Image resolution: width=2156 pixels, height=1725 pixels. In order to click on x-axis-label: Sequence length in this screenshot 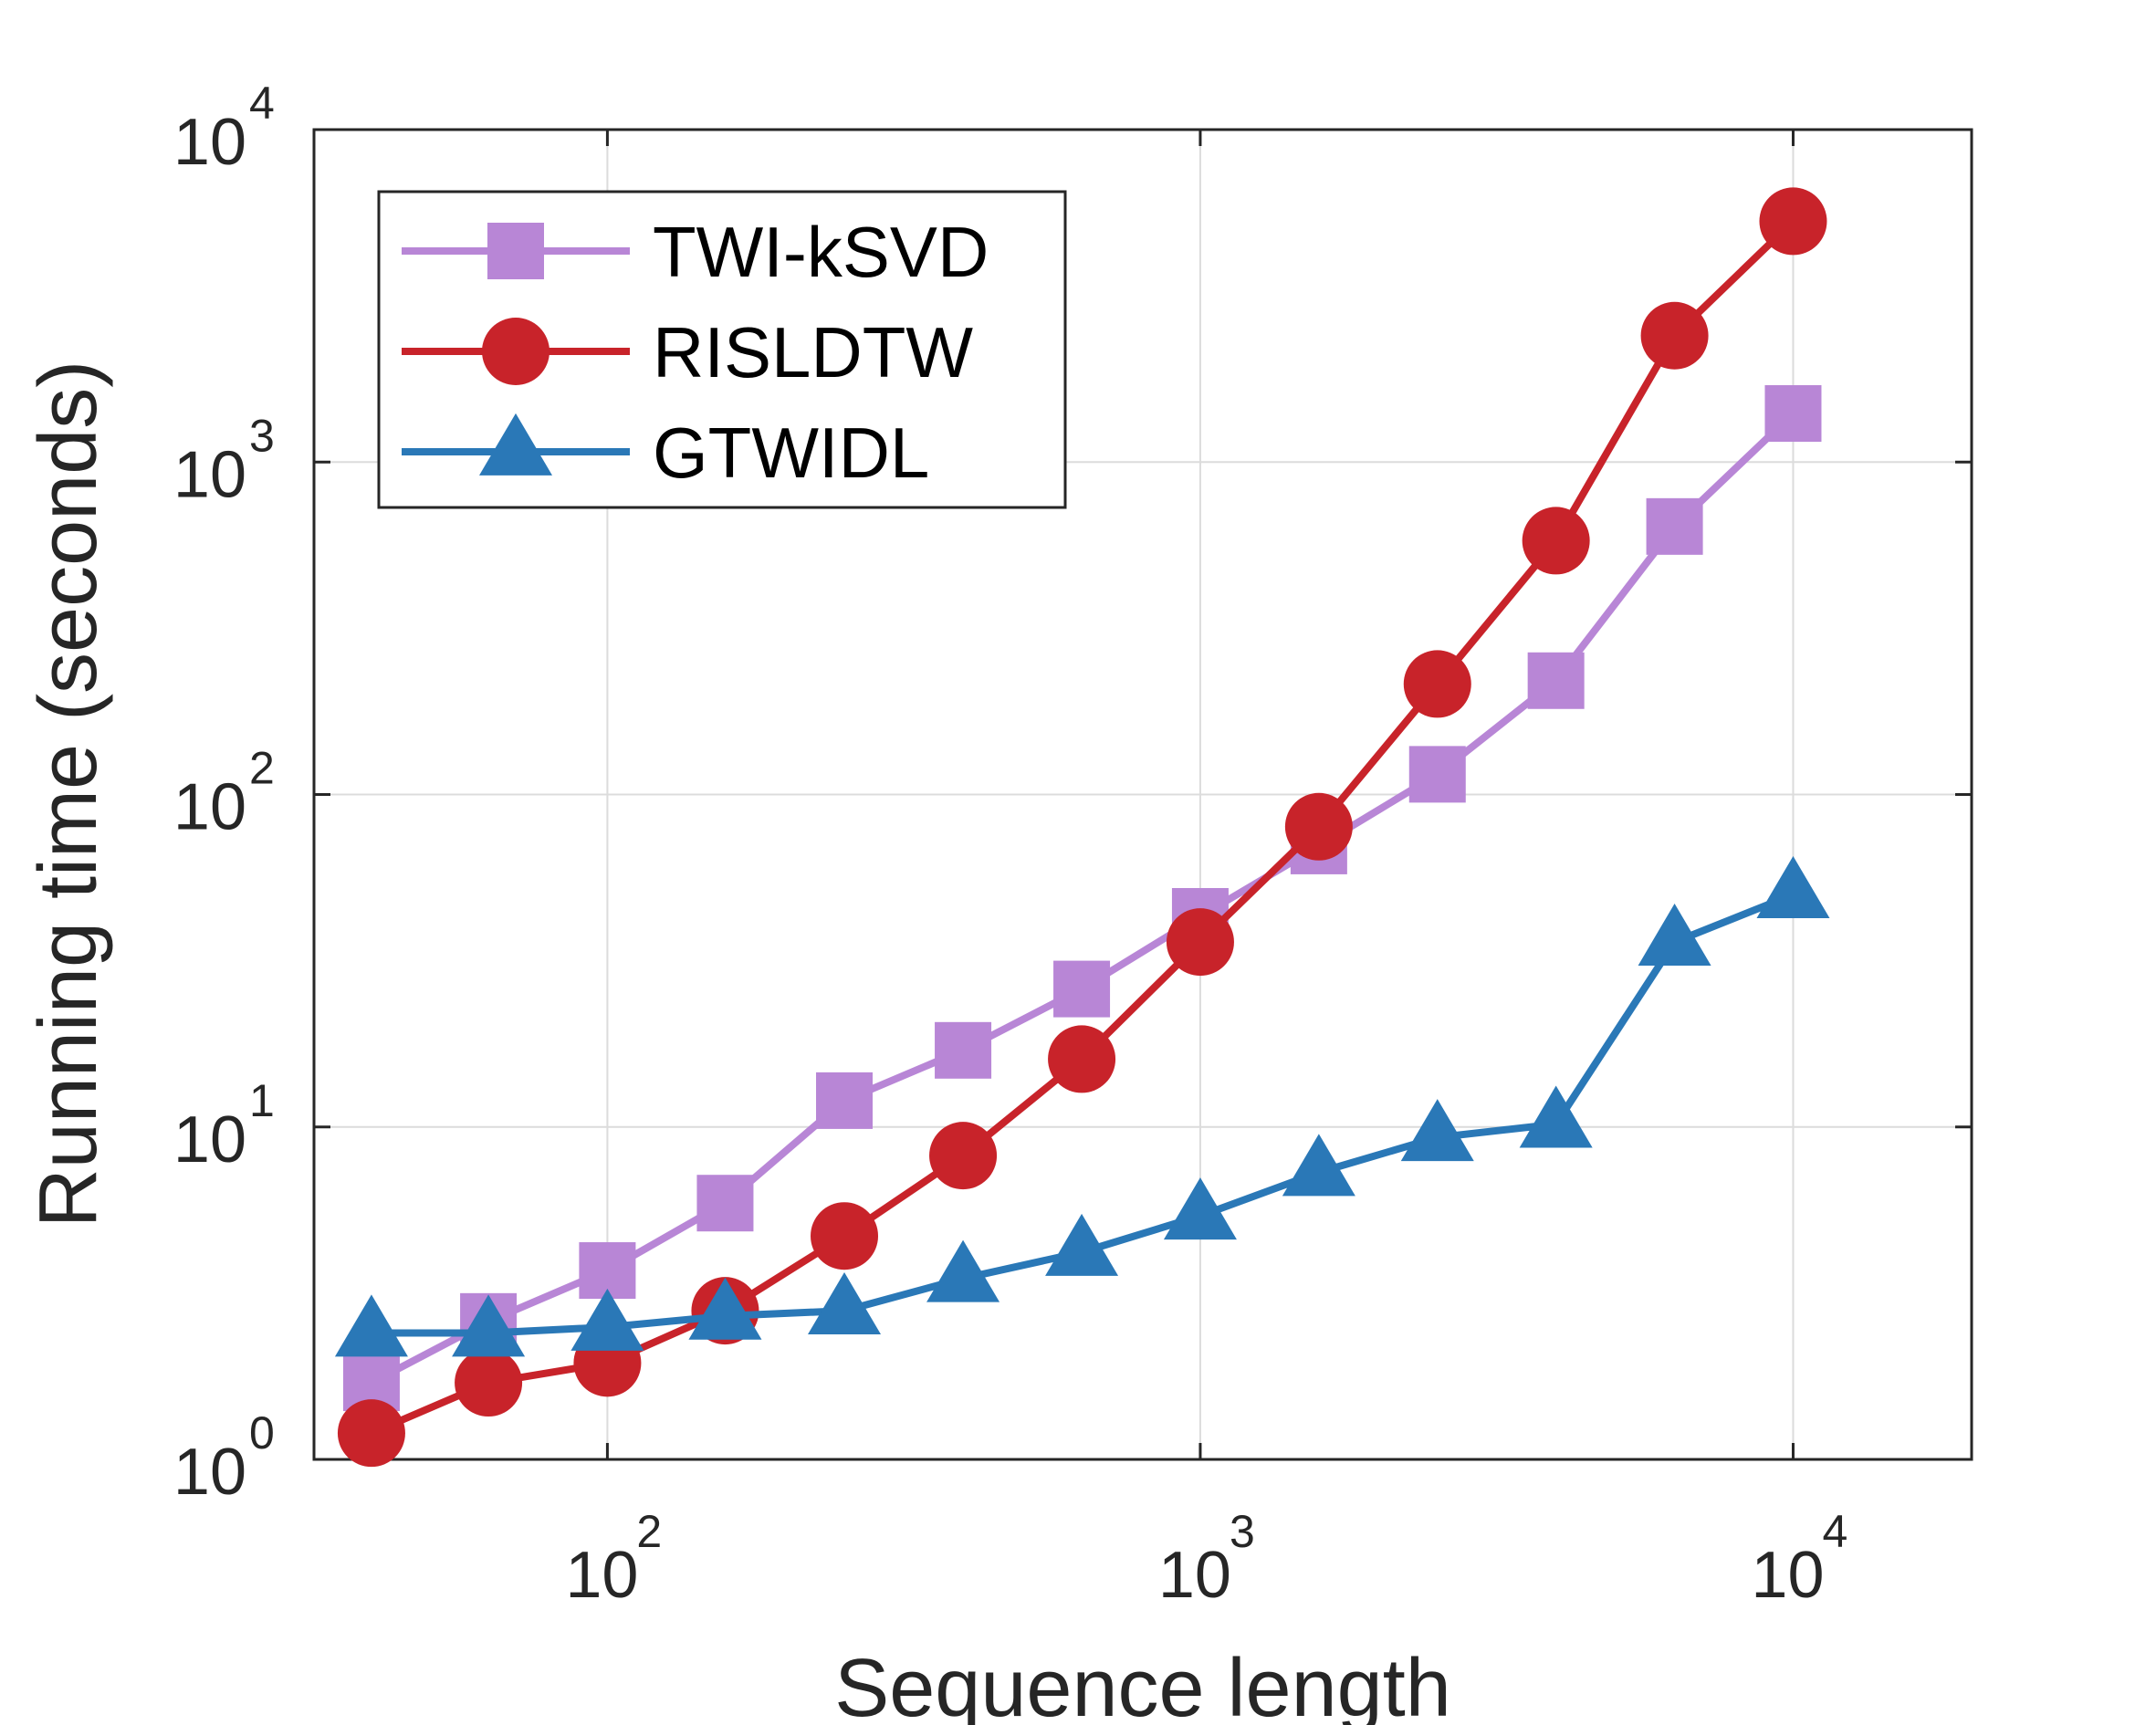, I will do `click(1143, 1684)`.